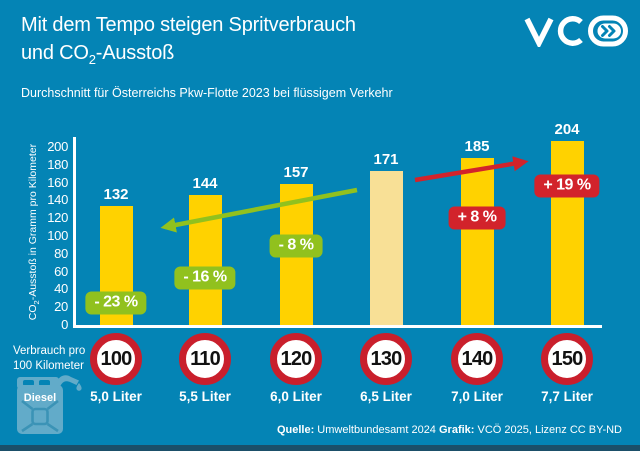 This screenshot has height=451, width=640. Describe the element at coordinates (116, 303) in the screenshot. I see `percent-badge-100: - 23 %` at that location.